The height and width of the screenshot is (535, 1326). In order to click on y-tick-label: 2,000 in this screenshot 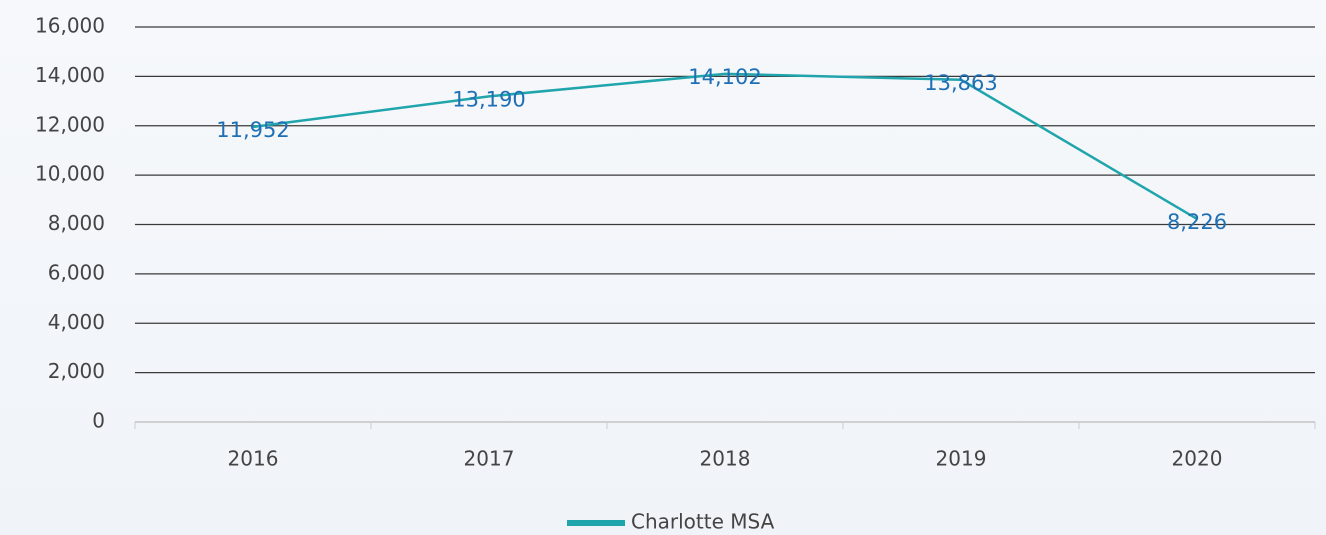, I will do `click(76, 371)`.